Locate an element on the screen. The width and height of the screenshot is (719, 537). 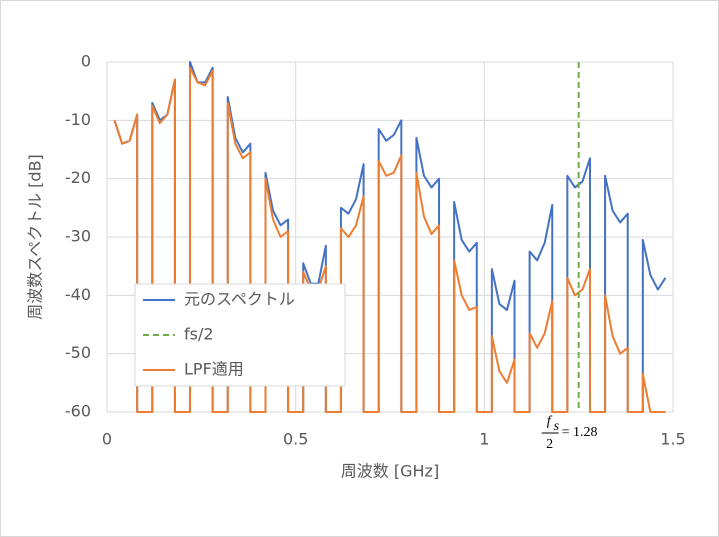
legend-label: fs/2 is located at coordinates (199, 334).